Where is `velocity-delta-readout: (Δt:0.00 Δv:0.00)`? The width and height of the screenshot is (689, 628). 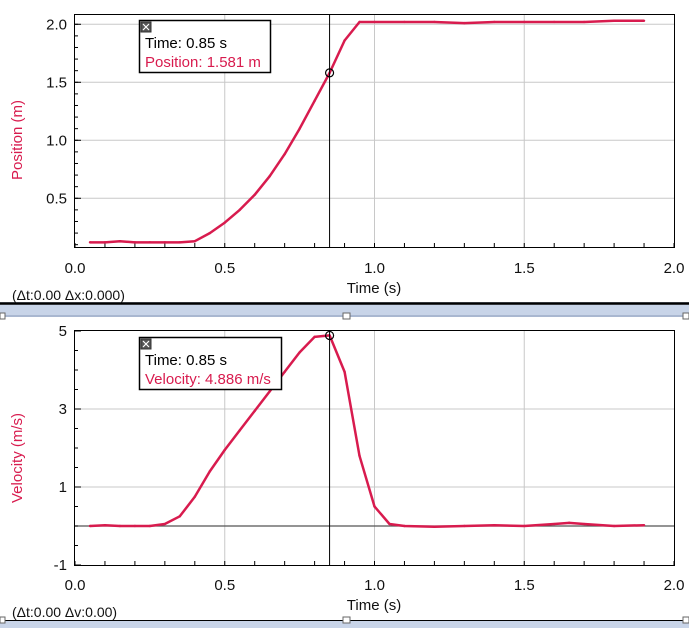
velocity-delta-readout: (Δt:0.00 Δv:0.00) is located at coordinates (64, 612).